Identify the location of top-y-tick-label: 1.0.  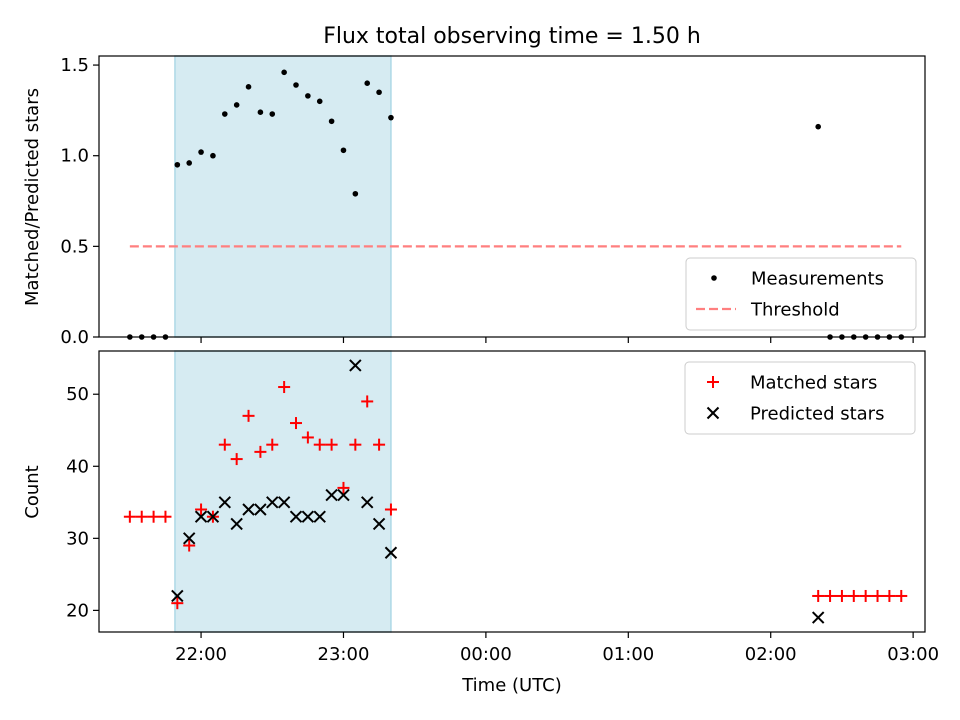
(74, 156).